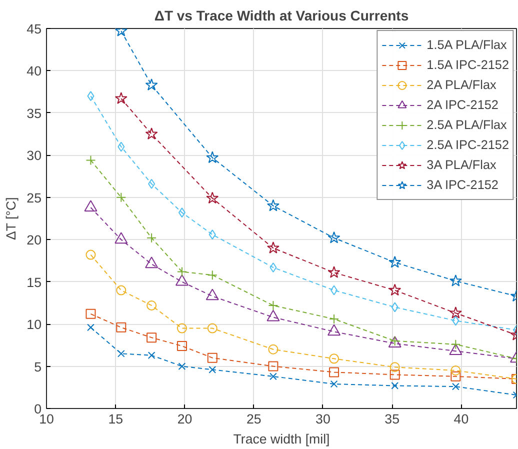 This screenshot has width=518, height=449. What do you see at coordinates (466, 125) in the screenshot?
I see `legend-label: 2.5A PLA/Flax` at bounding box center [466, 125].